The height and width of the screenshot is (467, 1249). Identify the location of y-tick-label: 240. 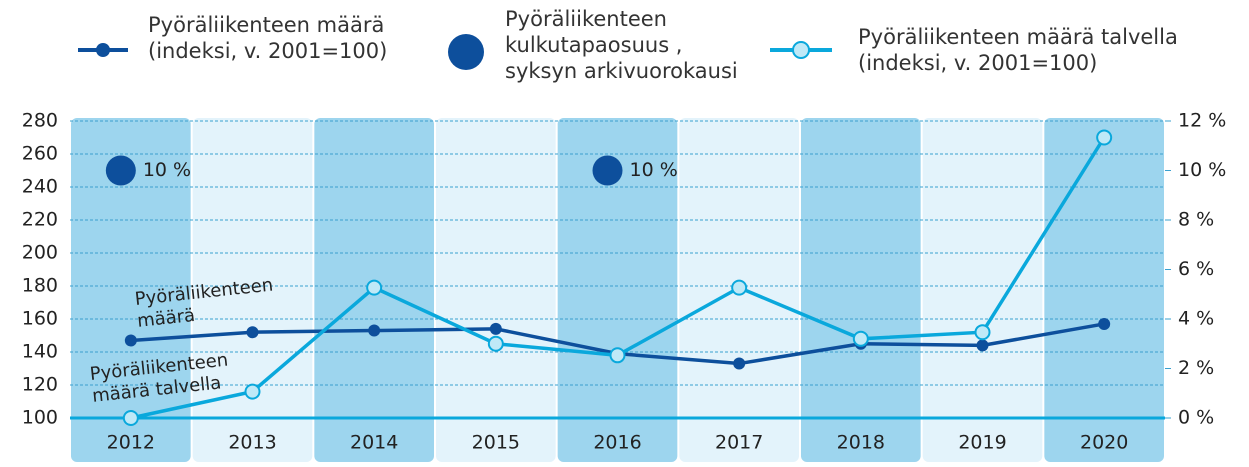
(40, 187).